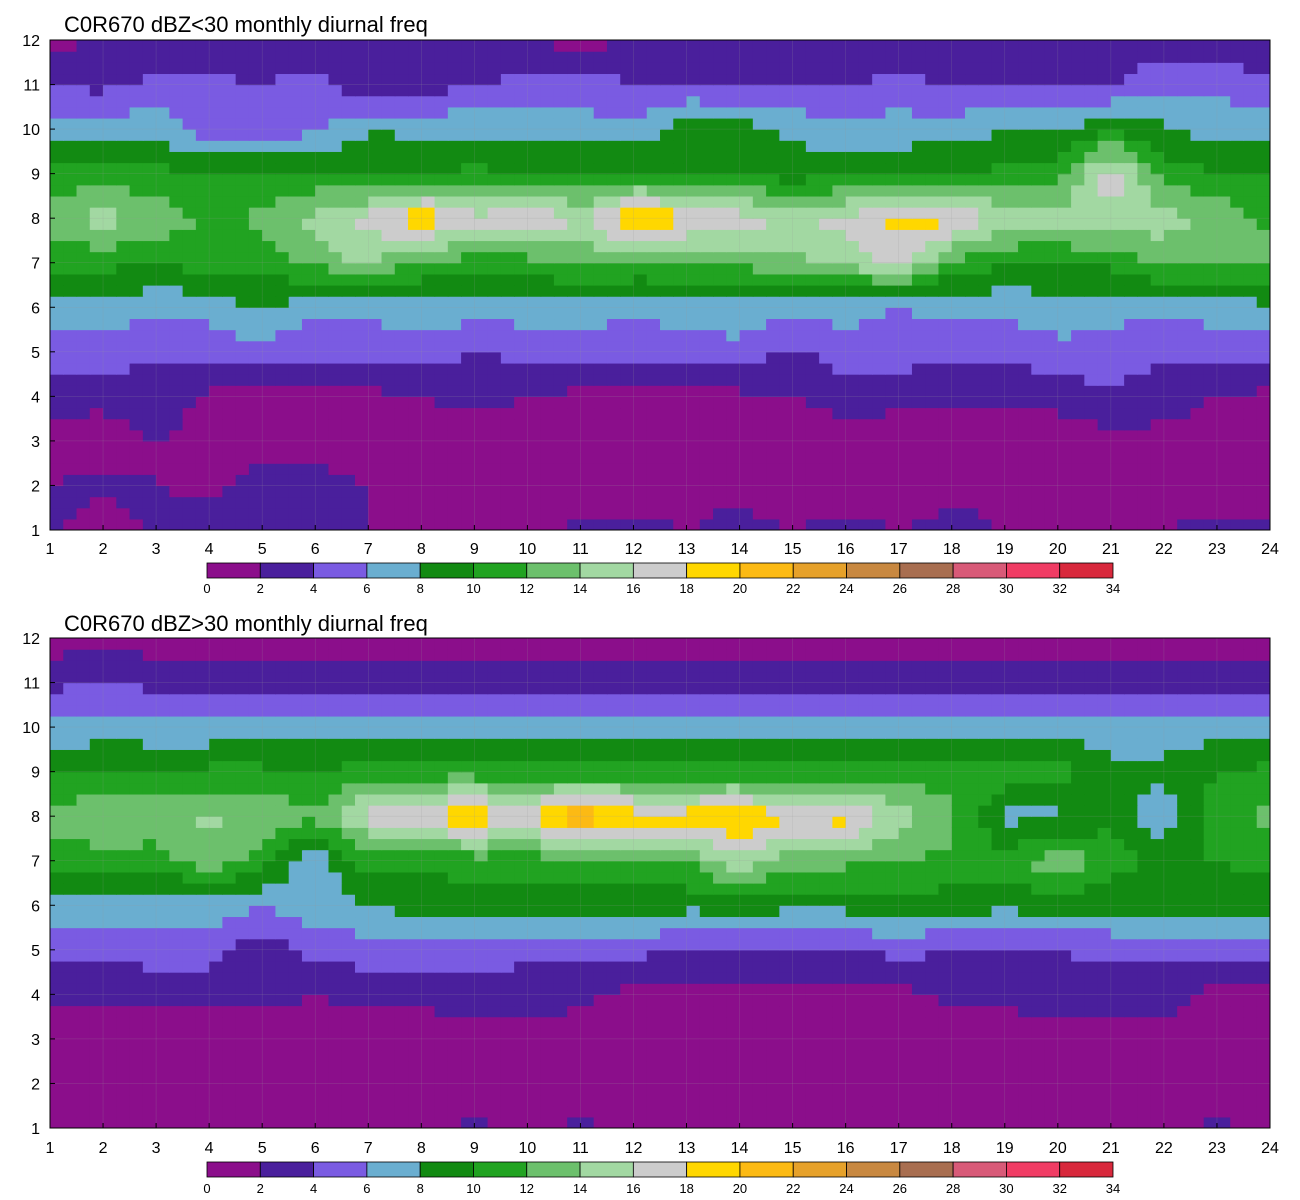 This screenshot has height=1200, width=1300. What do you see at coordinates (103, 549) in the screenshot?
I see `x-tick-label: 2` at bounding box center [103, 549].